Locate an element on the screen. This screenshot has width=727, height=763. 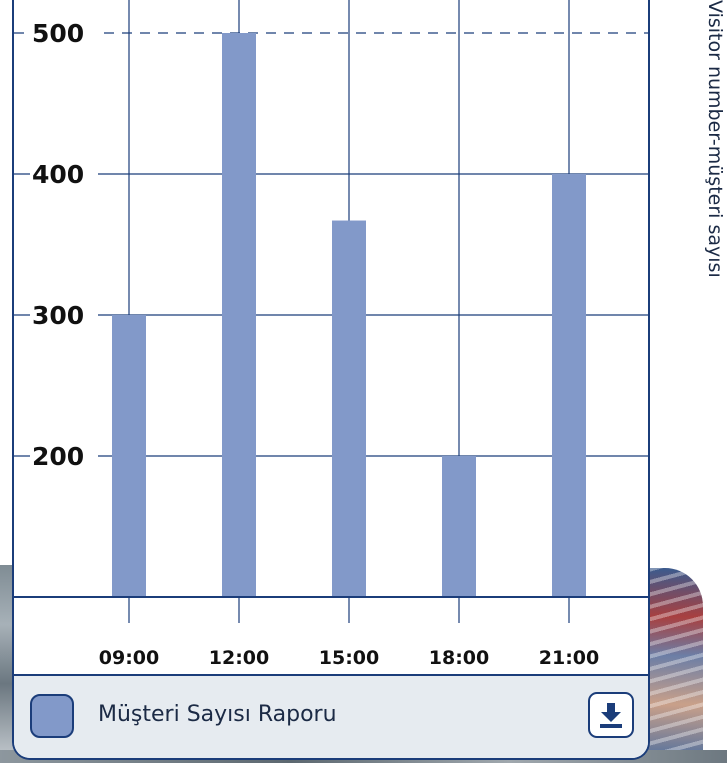
y-axis-title: Visitor number-müşteri sayısı is located at coordinates (715, 139).